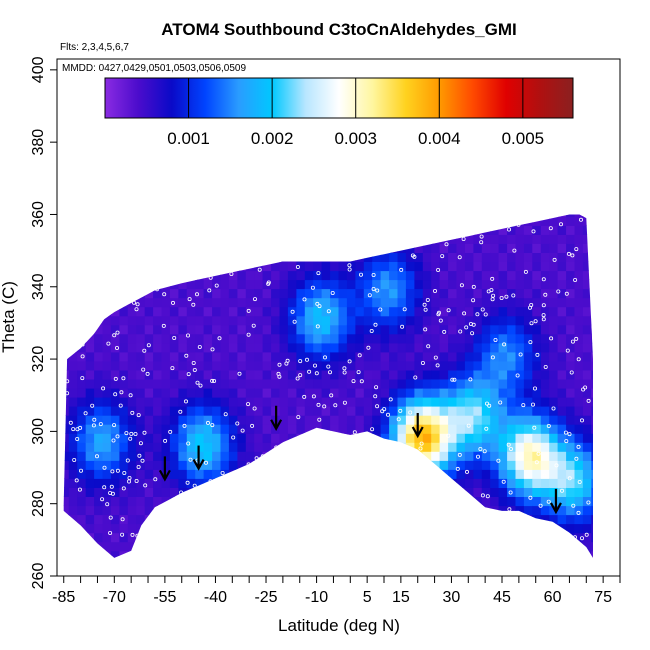 Image resolution: width=650 pixels, height=650 pixels. I want to click on down-arrow-marker, so click(417, 426).